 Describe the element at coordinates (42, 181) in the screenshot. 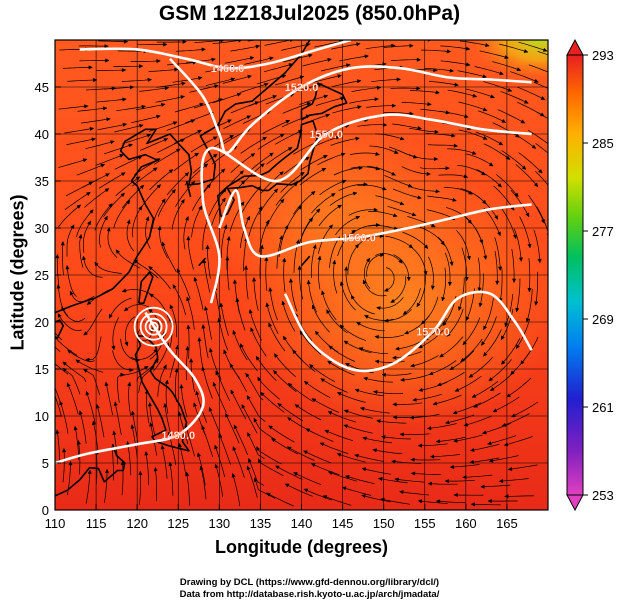

I see `y-tick-label: 35` at that location.